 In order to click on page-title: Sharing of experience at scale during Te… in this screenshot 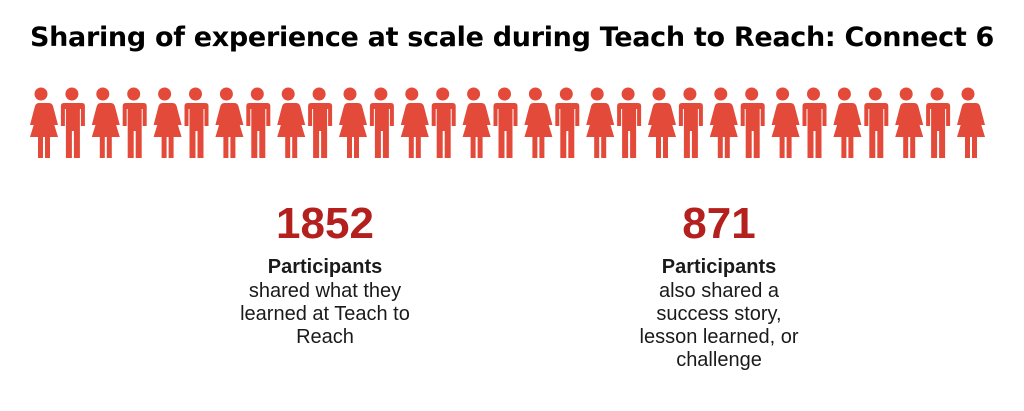, I will do `click(512, 37)`.